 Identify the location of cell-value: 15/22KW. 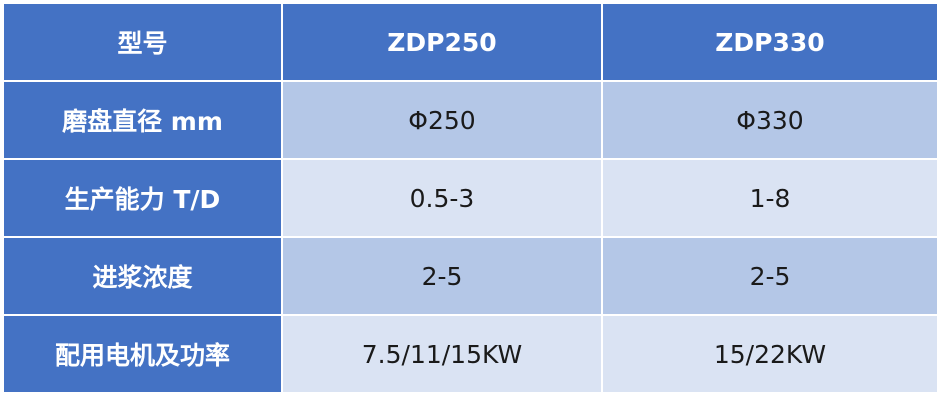
(770, 354).